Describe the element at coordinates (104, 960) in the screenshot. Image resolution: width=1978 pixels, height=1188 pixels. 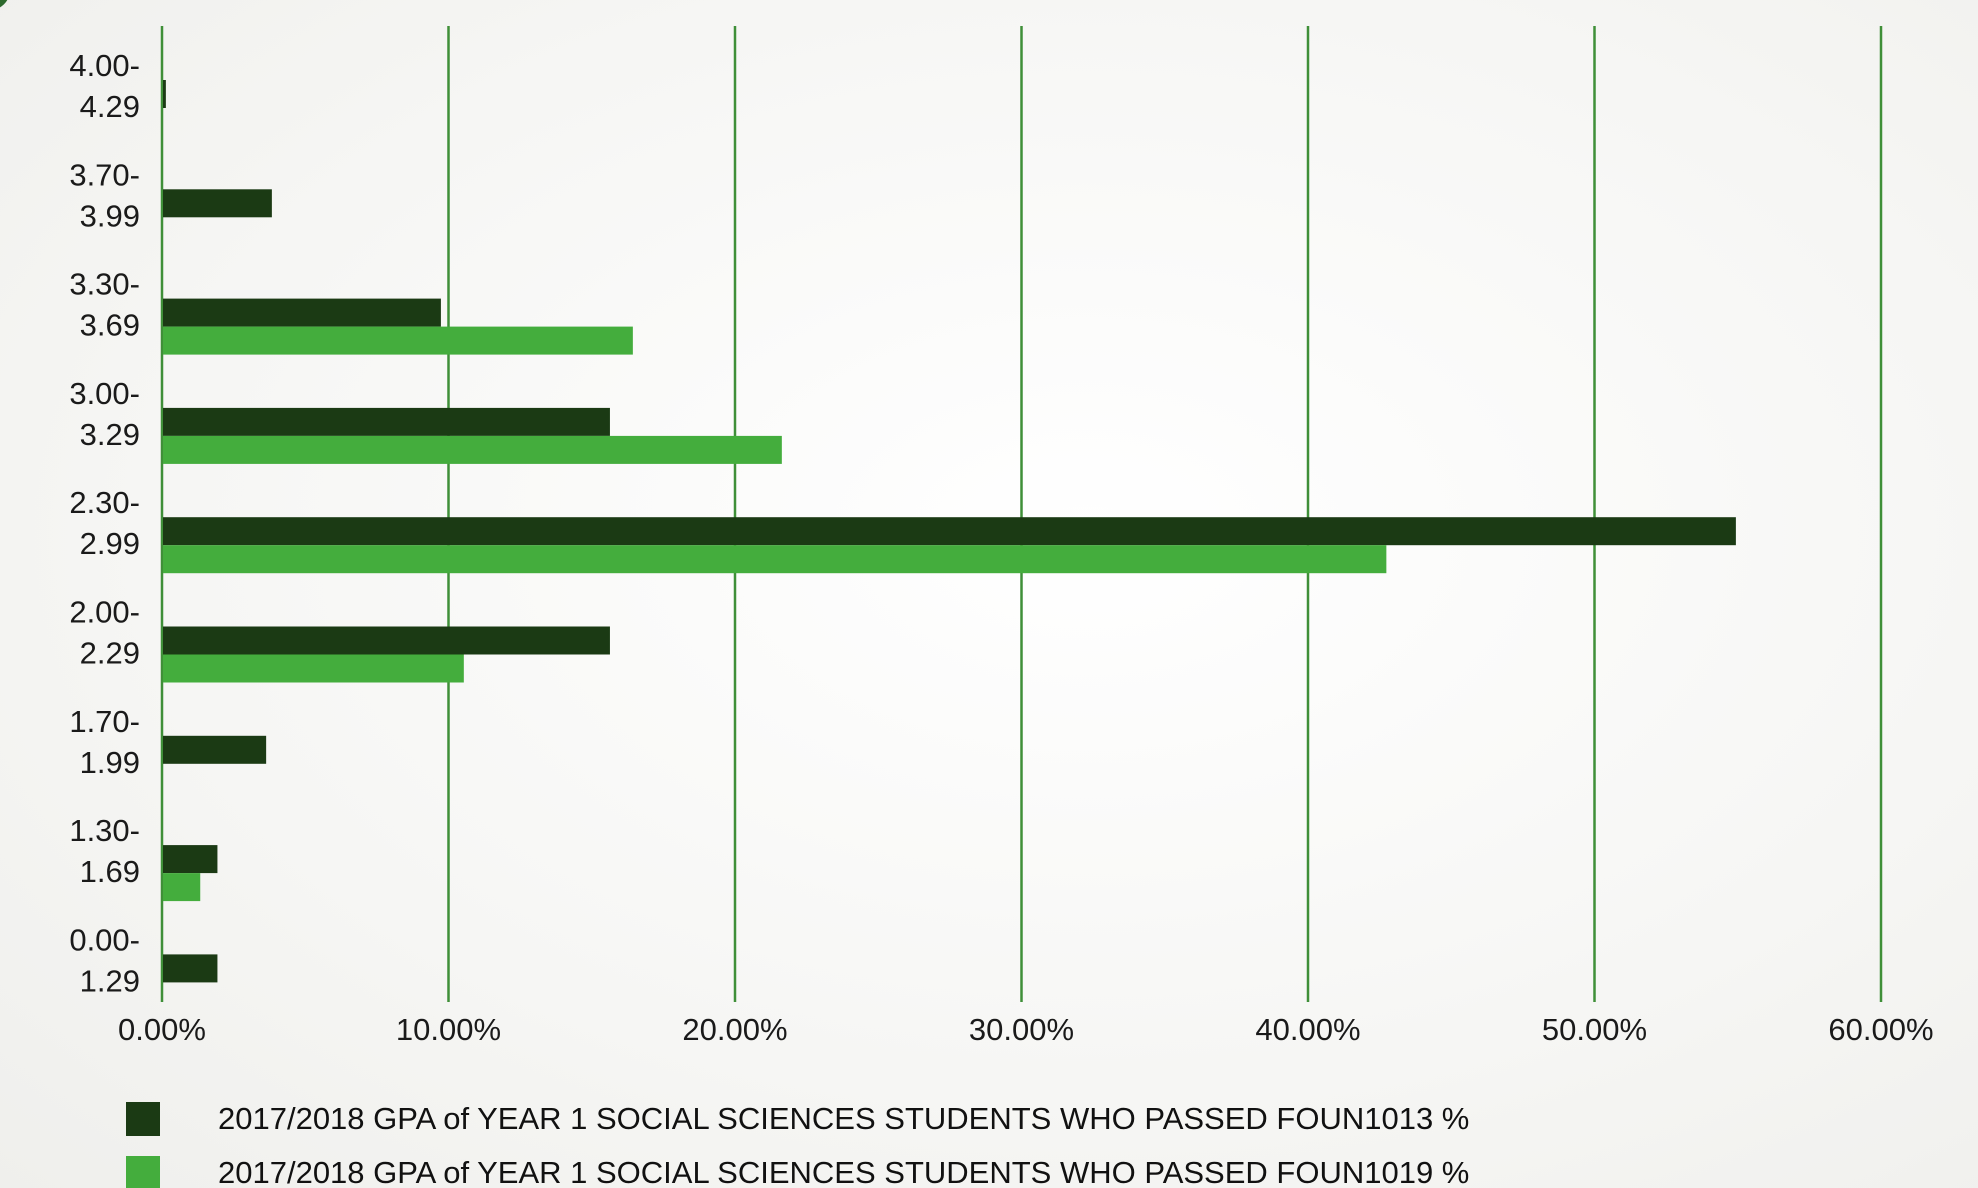
I see `y-category-label-8: 0.00-1.29` at that location.